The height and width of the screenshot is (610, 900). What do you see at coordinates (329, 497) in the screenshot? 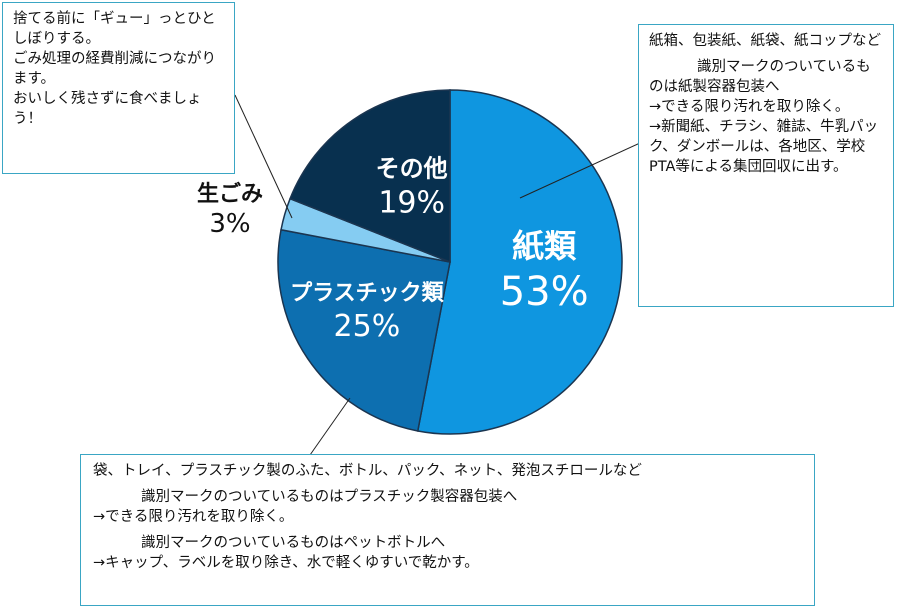
I see `plastic-mark-text: 識別マークのついているものはプラスチック製容器包装へ` at bounding box center [329, 497].